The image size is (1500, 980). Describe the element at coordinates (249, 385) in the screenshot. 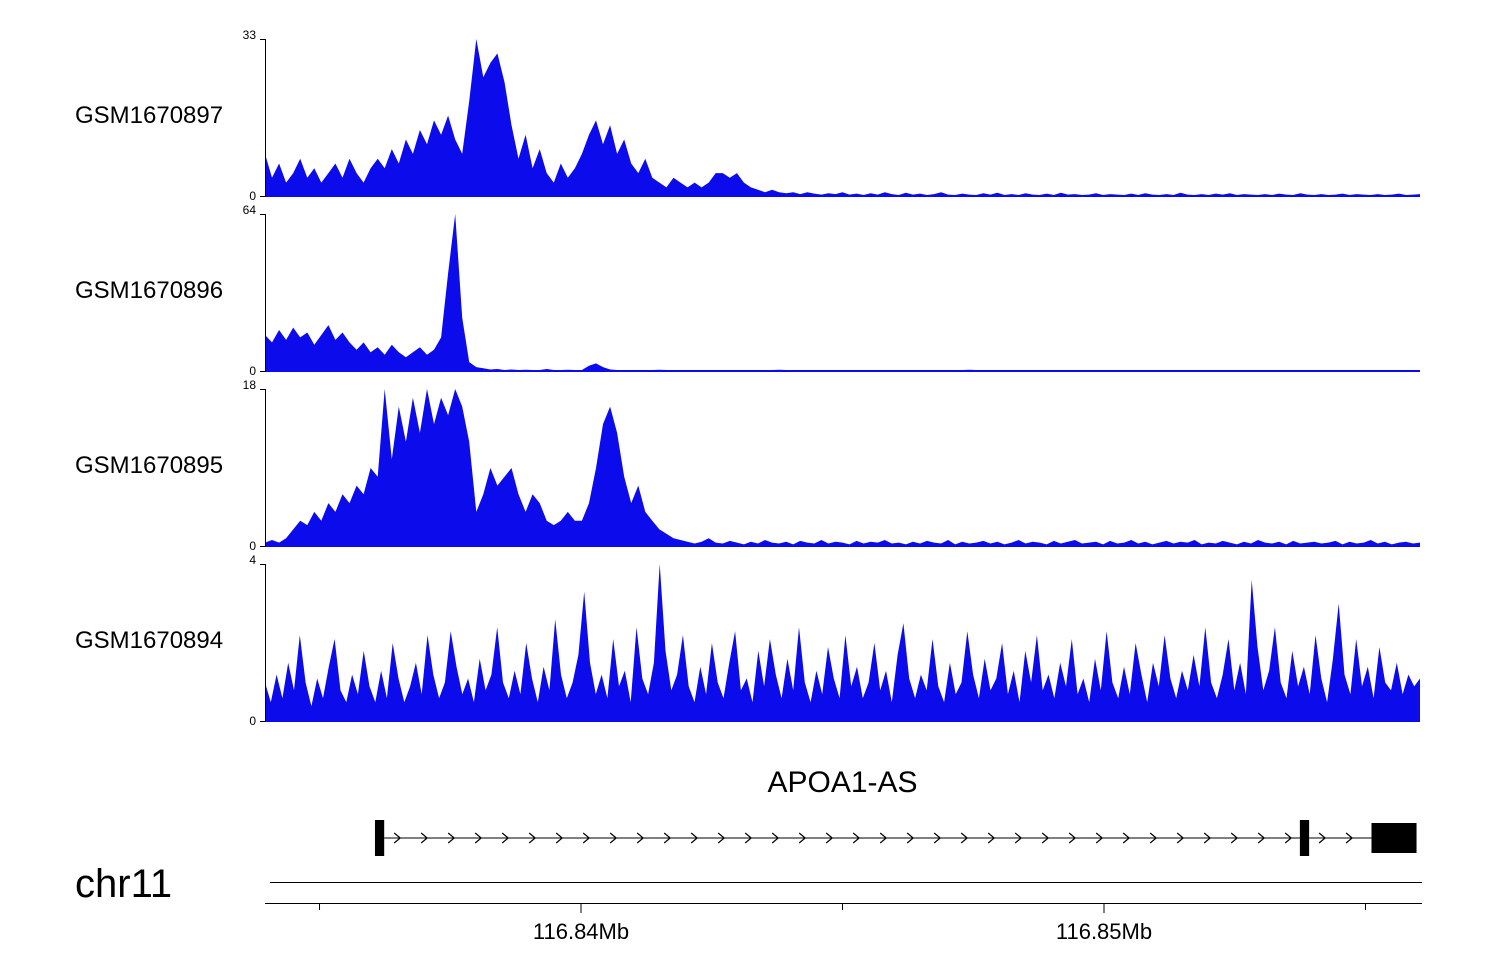

I see `y-max-label: 18` at that location.